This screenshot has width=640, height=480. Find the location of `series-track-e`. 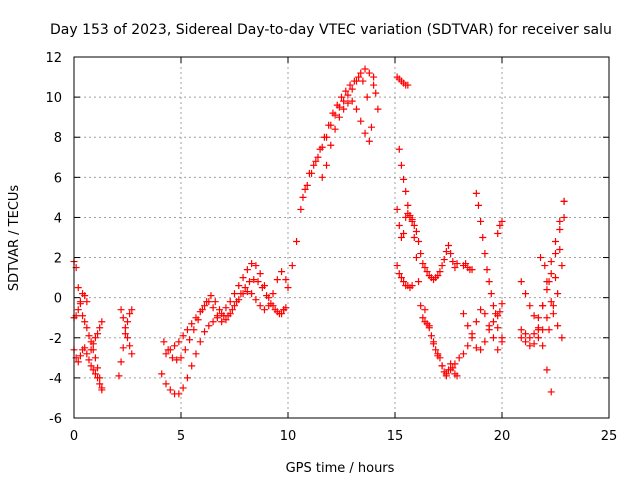

series-track-e is located at coordinates (125, 343).